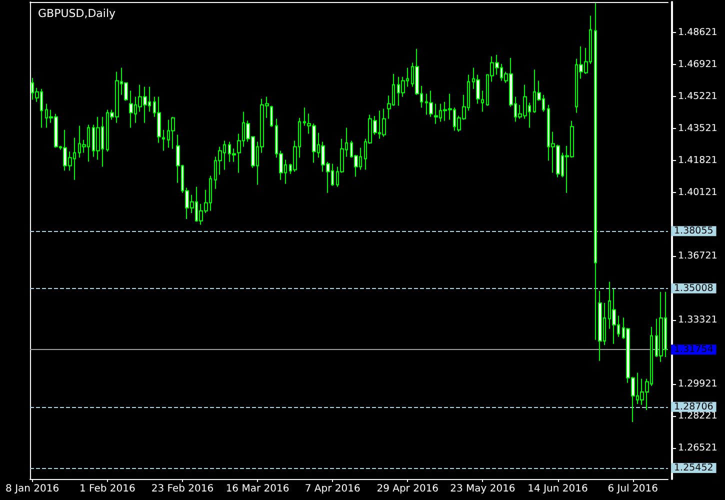 The height and width of the screenshot is (500, 725). I want to click on x-tick-label: 6 Jul 2016, so click(633, 489).